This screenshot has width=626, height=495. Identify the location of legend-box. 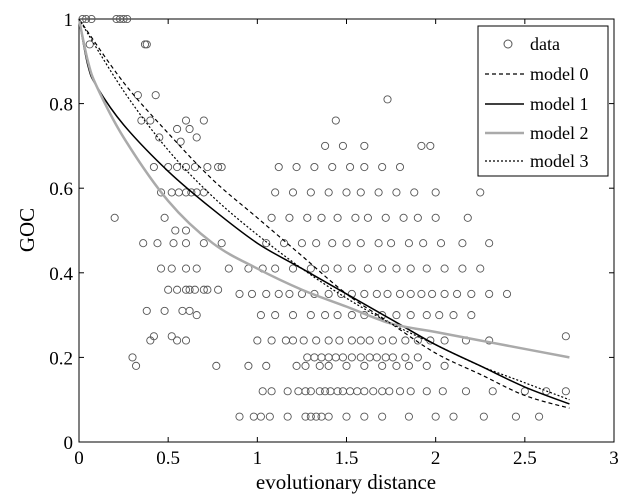
(543, 101).